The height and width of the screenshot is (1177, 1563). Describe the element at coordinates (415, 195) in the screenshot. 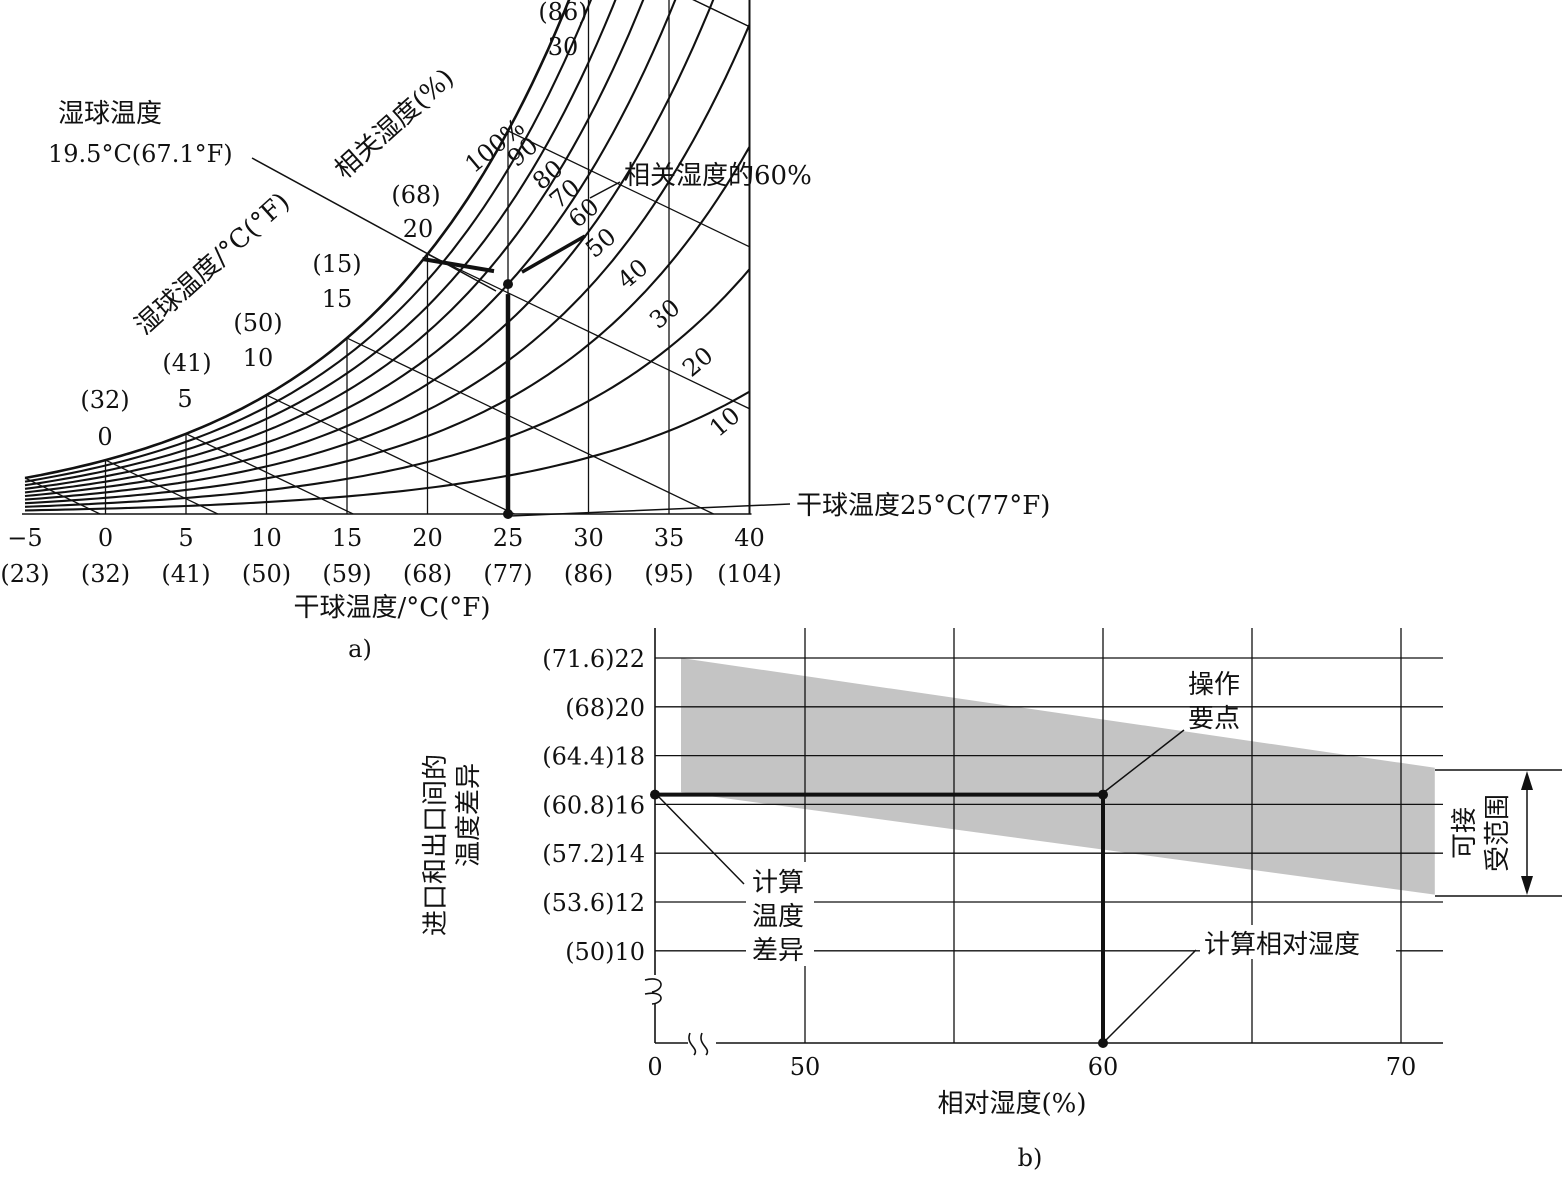

I see `saturation-tick-f: (68)` at that location.